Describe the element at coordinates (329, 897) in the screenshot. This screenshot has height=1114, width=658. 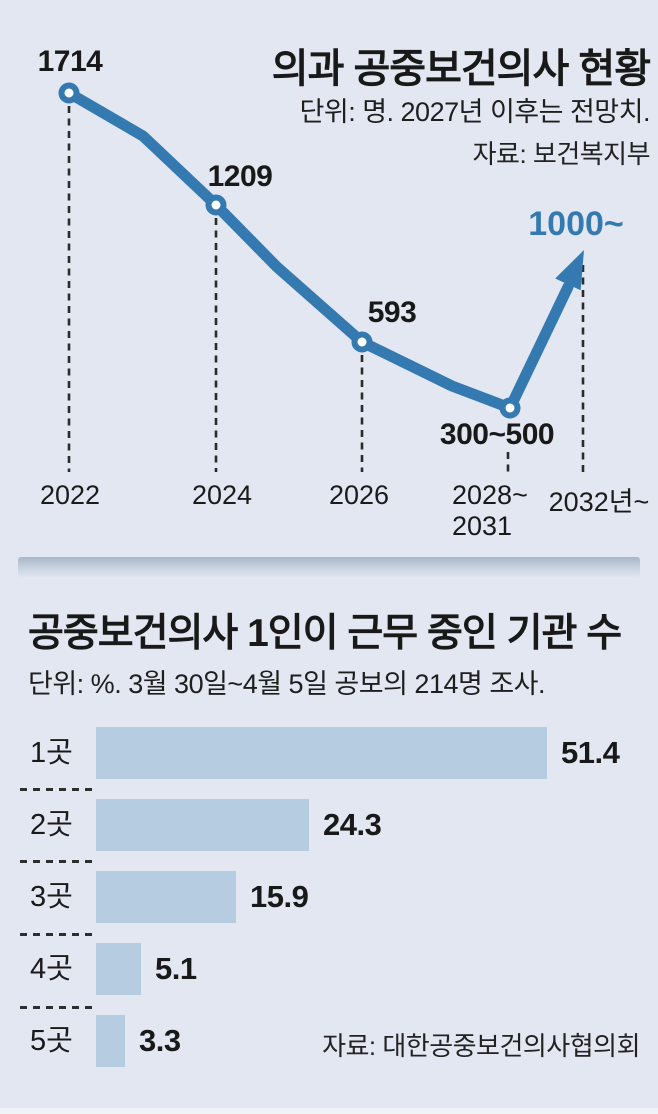
I see `bar-row-3: 3곳 15.9` at that location.